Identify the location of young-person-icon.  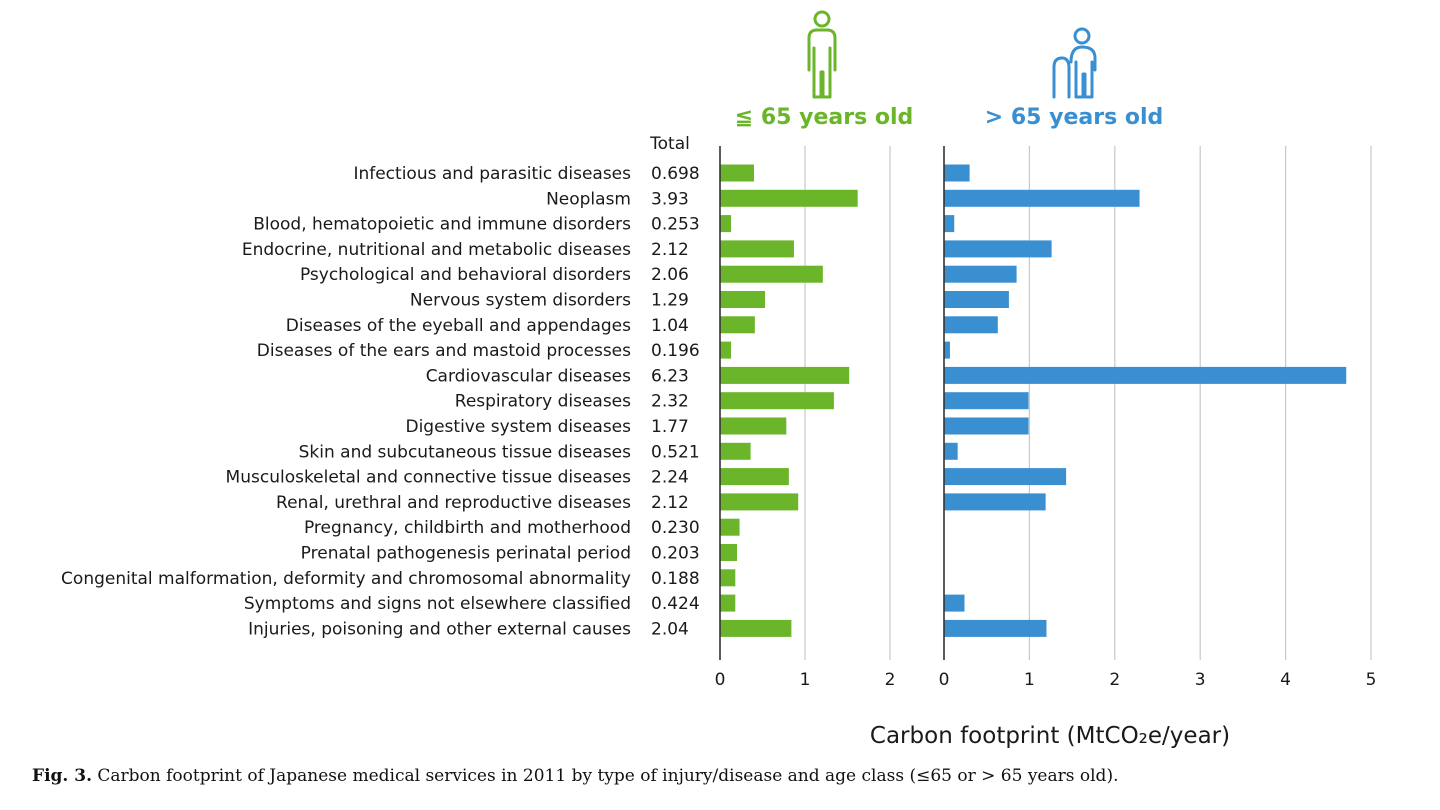
(822, 54).